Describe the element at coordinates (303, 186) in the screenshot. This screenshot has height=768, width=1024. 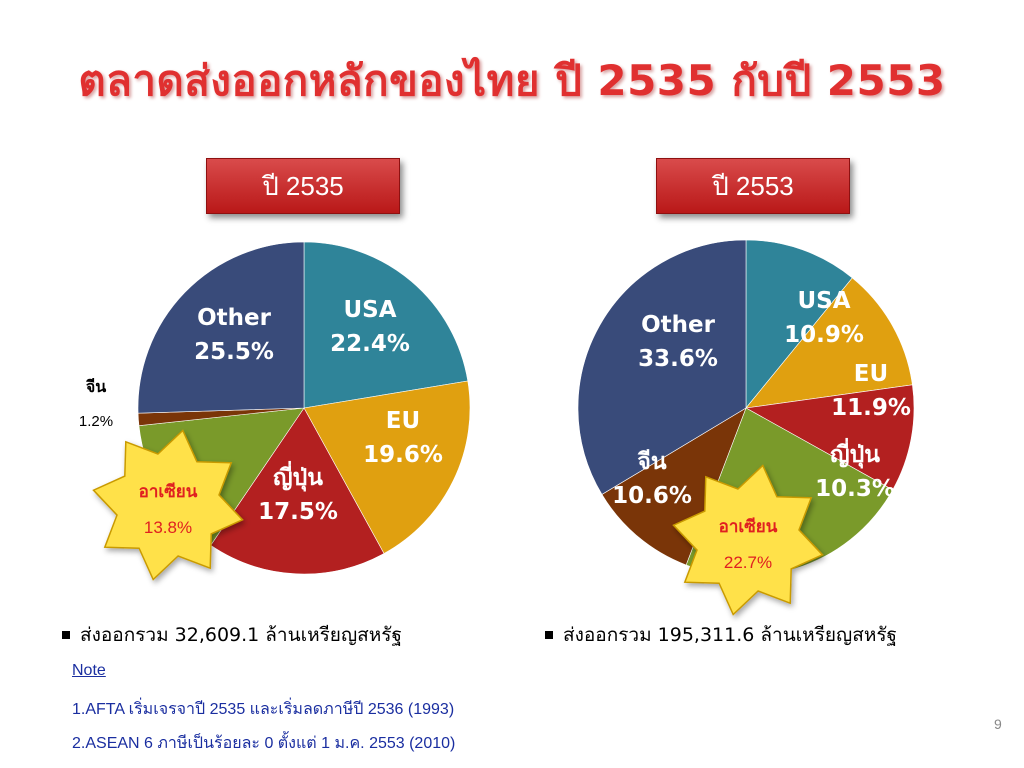
I see `year-2535-label: ปี 2535` at that location.